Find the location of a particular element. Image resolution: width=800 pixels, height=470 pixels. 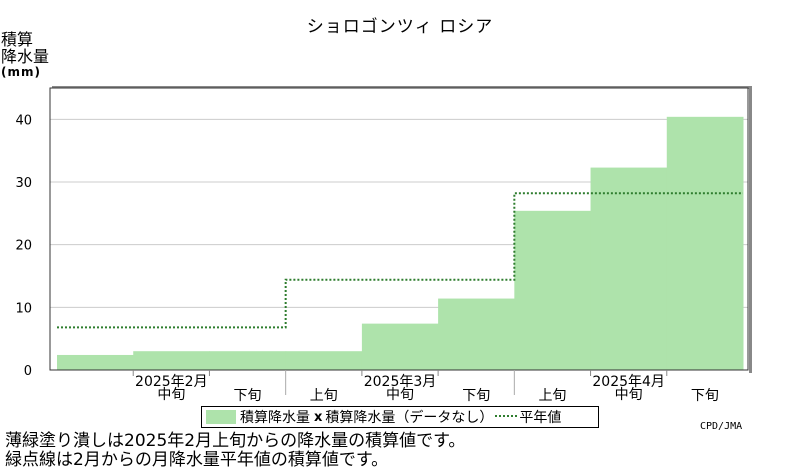

period-label-2: 下旬 is located at coordinates (248, 396).